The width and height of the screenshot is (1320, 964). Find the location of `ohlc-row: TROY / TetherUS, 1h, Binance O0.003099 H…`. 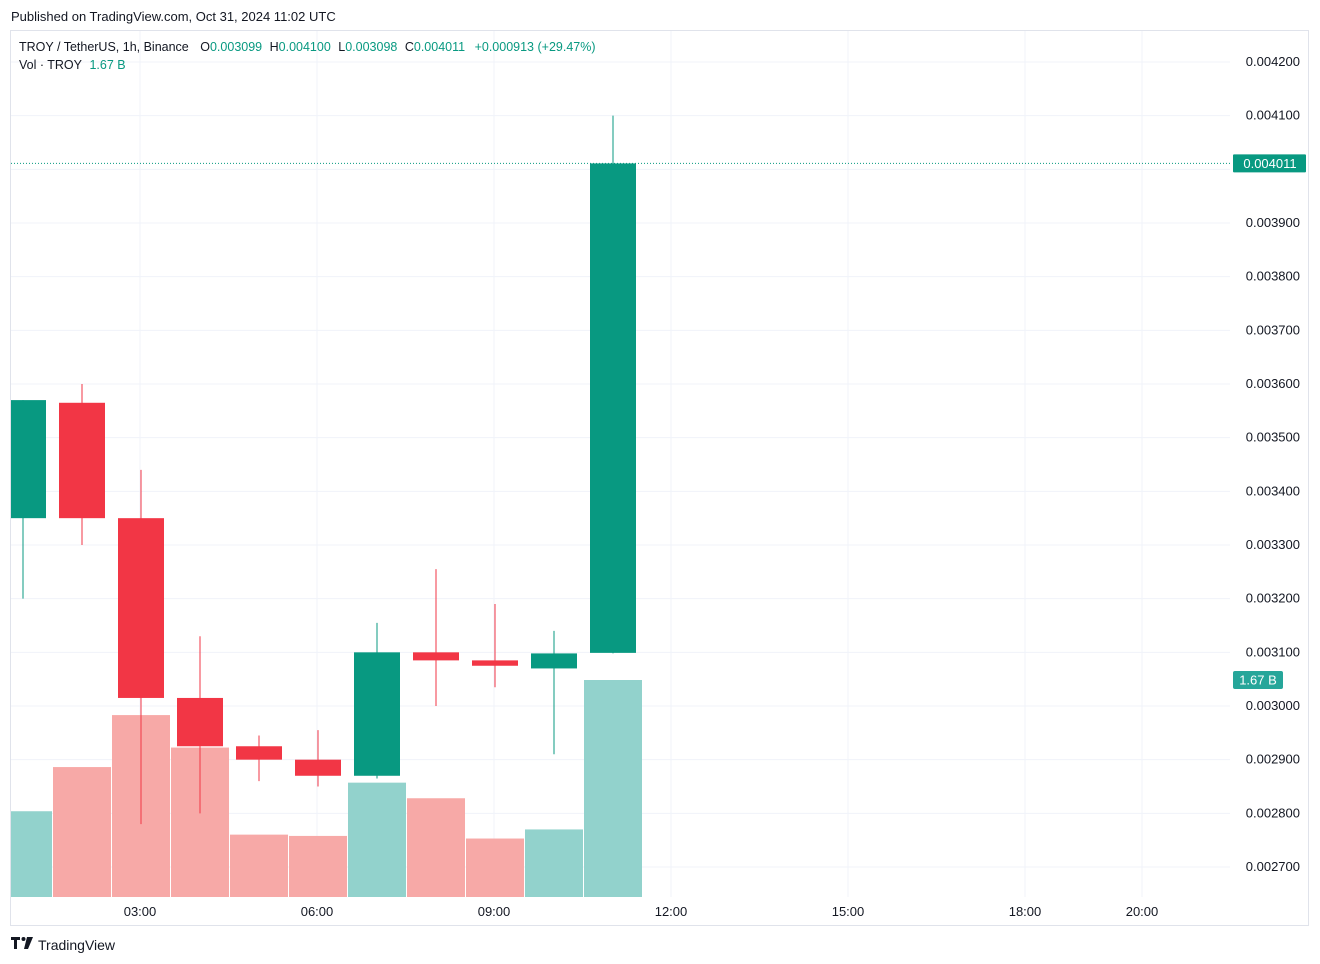

ohlc-row: TROY / TetherUS, 1h, Binance O0.003099 H… is located at coordinates (307, 47).